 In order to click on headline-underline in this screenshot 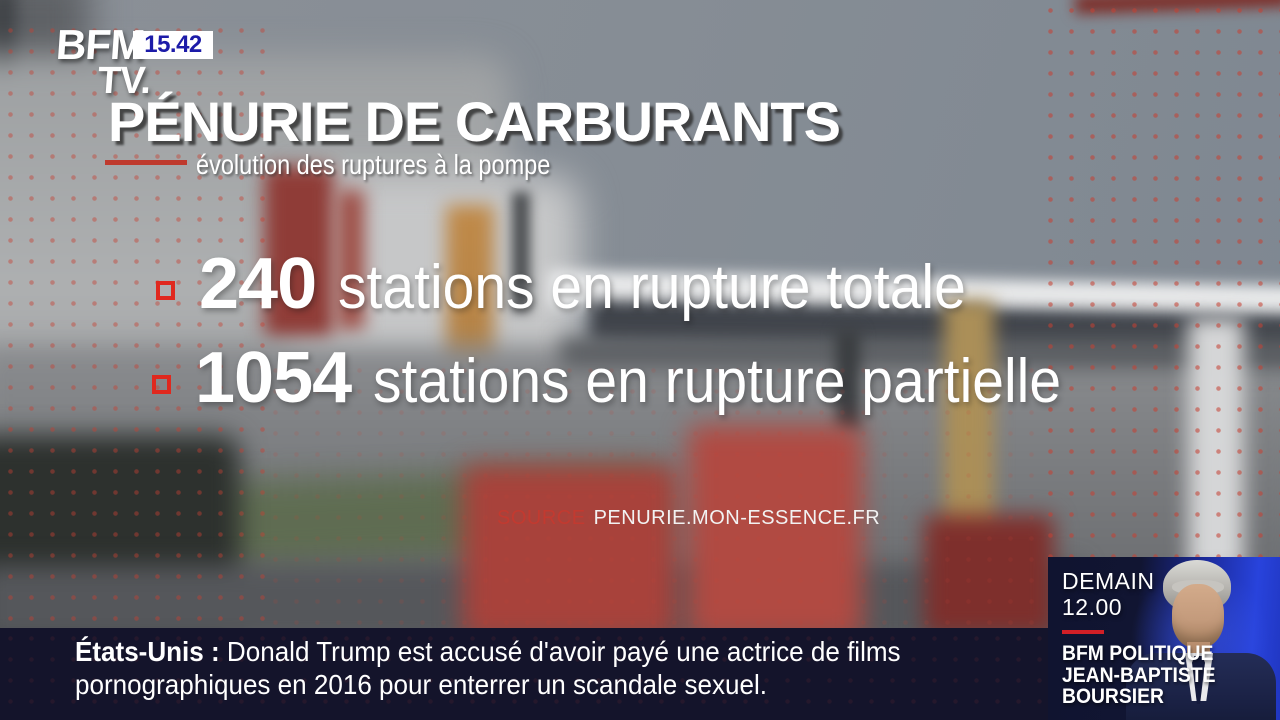, I will do `click(146, 162)`.